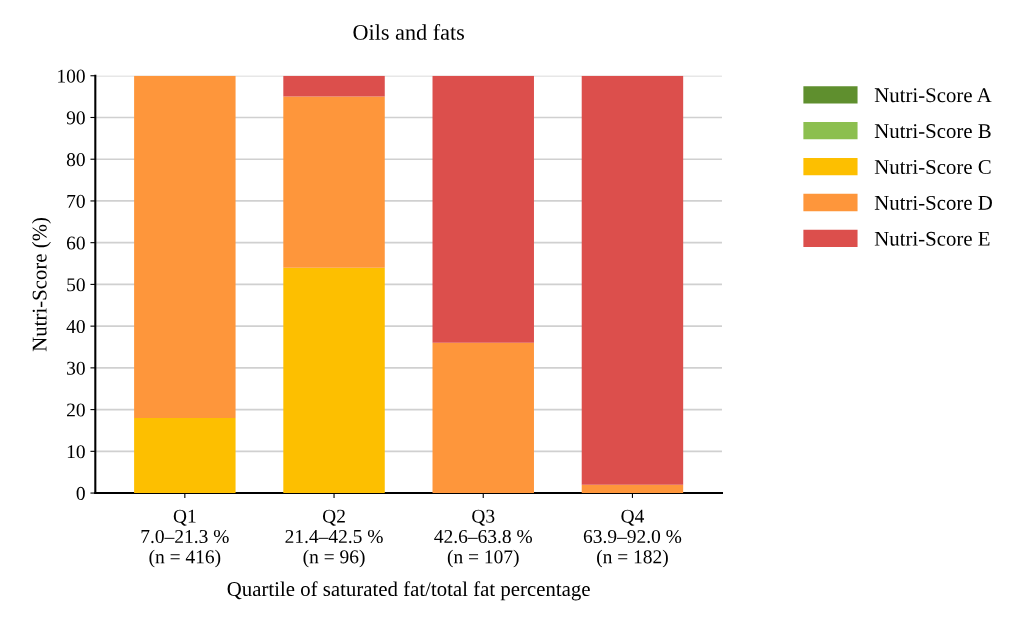  I want to click on x-tick-label: Q4 63.9–92.0 % (n = 182), so click(632, 538).